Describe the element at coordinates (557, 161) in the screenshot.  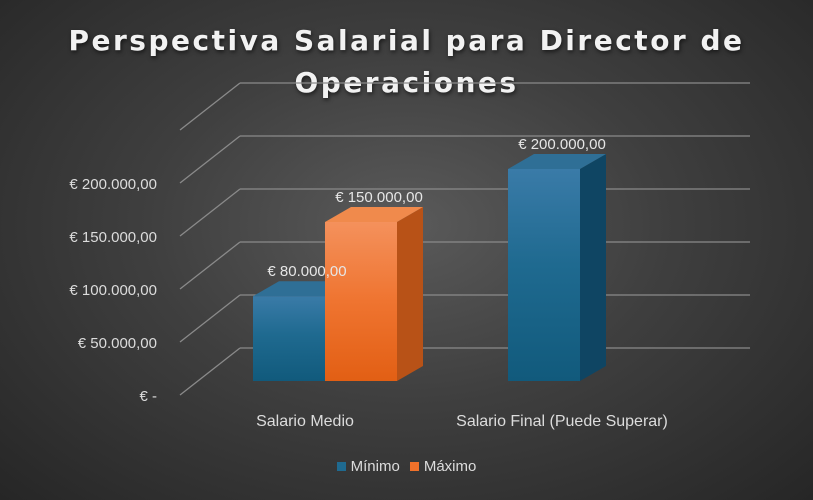
I see `bar-minimo-1-top` at that location.